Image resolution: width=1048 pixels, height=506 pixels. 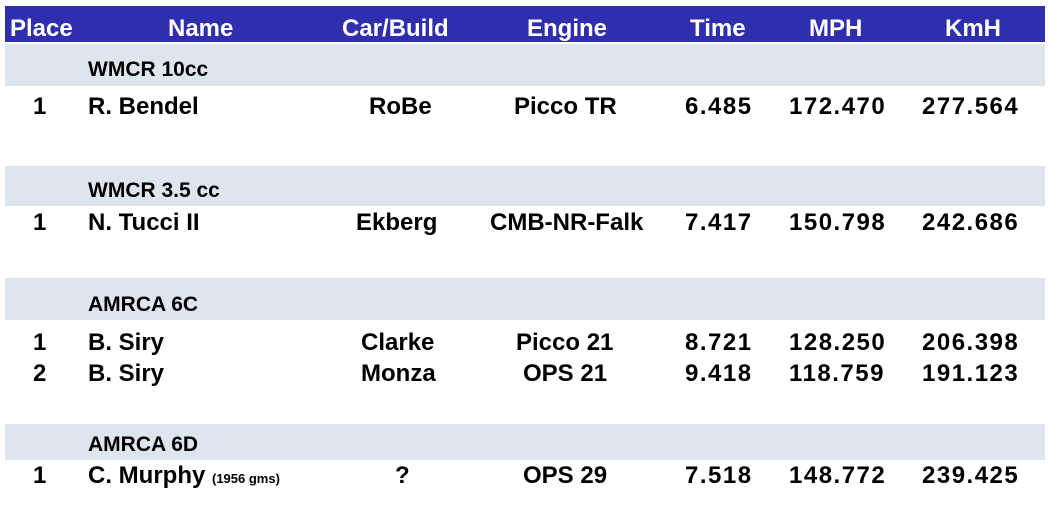 What do you see at coordinates (971, 222) in the screenshot?
I see `cell-kmh: 242.686` at bounding box center [971, 222].